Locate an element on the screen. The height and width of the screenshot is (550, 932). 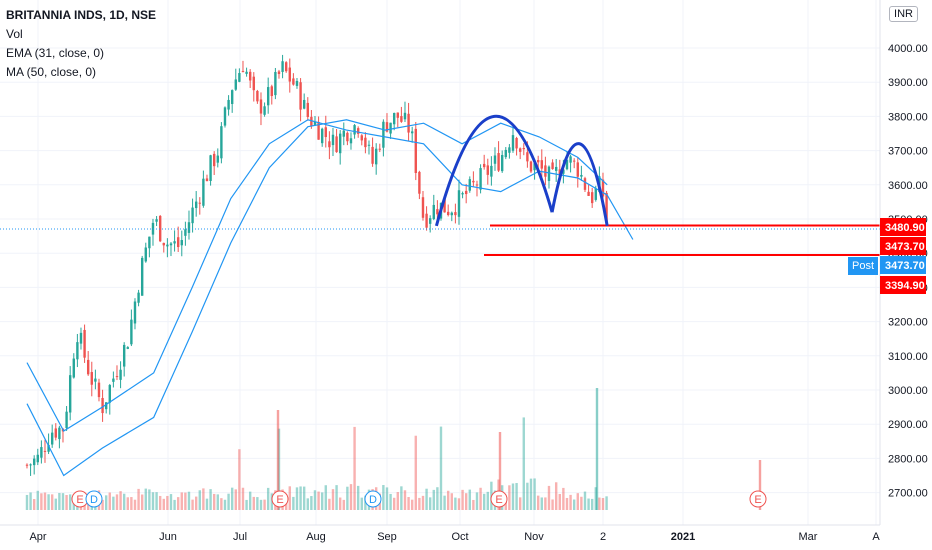
legend-ma: MA (50, close, 0) is located at coordinates (51, 72).